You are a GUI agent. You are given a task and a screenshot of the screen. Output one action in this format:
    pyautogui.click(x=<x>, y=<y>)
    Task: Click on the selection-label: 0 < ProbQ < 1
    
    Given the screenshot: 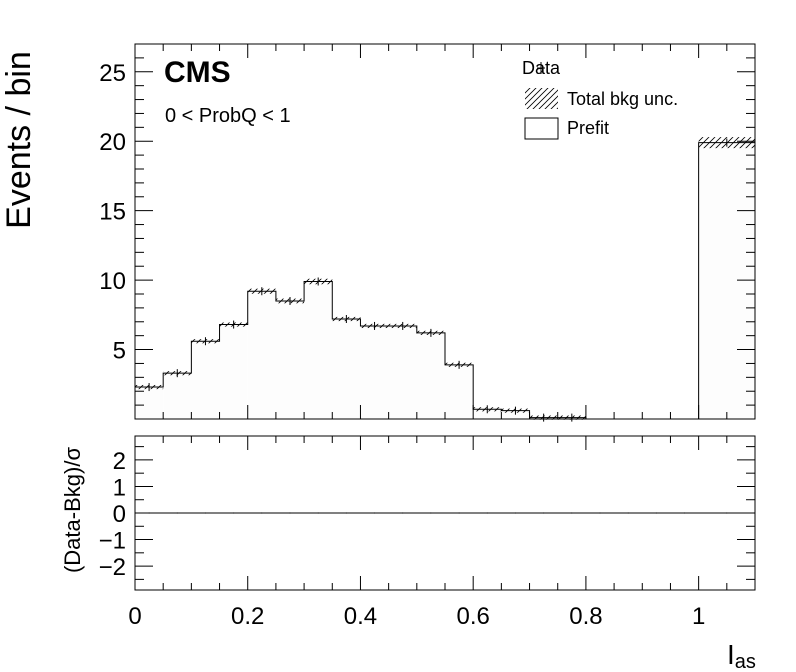 What is the action you would take?
    pyautogui.click(x=228, y=116)
    